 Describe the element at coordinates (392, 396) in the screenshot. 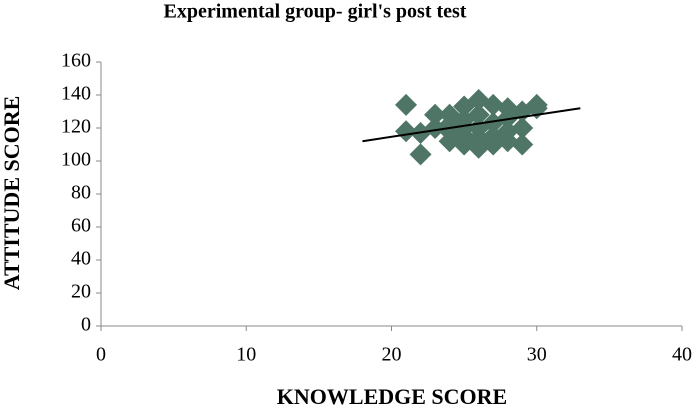

I see `x-axis-title: KNOWLEDGE SCORE` at that location.